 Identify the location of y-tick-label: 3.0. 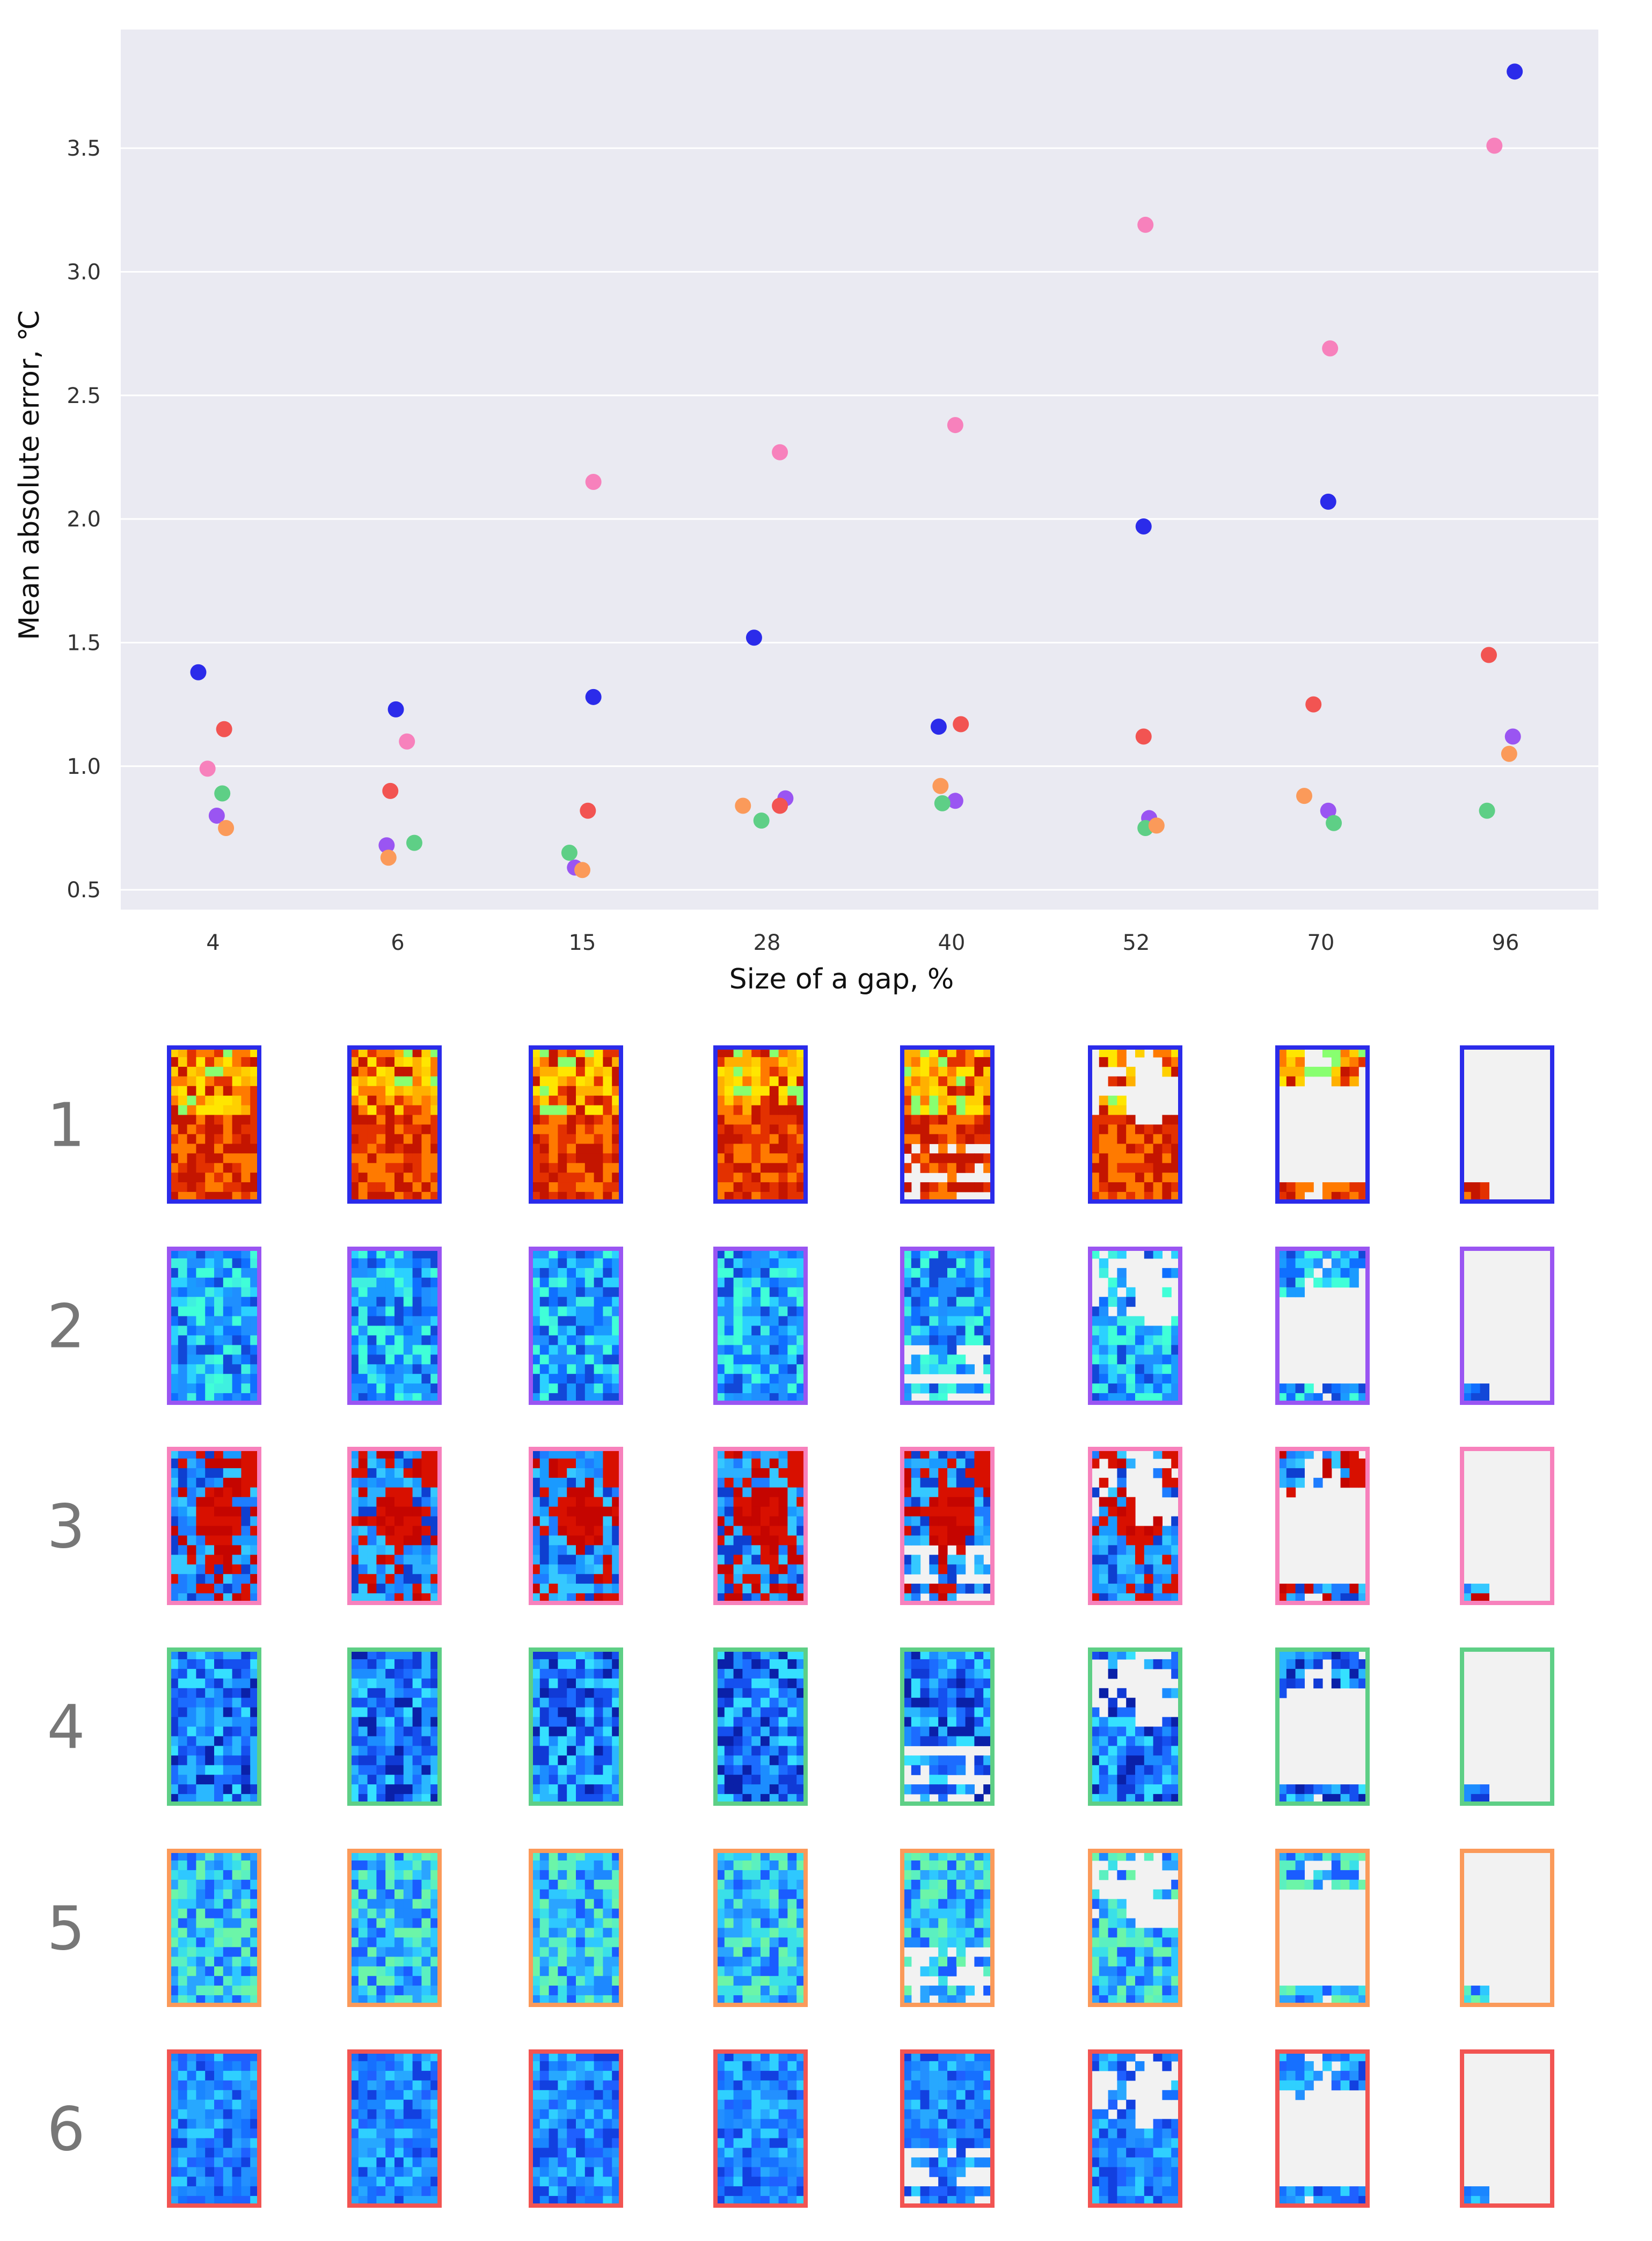
(84, 272).